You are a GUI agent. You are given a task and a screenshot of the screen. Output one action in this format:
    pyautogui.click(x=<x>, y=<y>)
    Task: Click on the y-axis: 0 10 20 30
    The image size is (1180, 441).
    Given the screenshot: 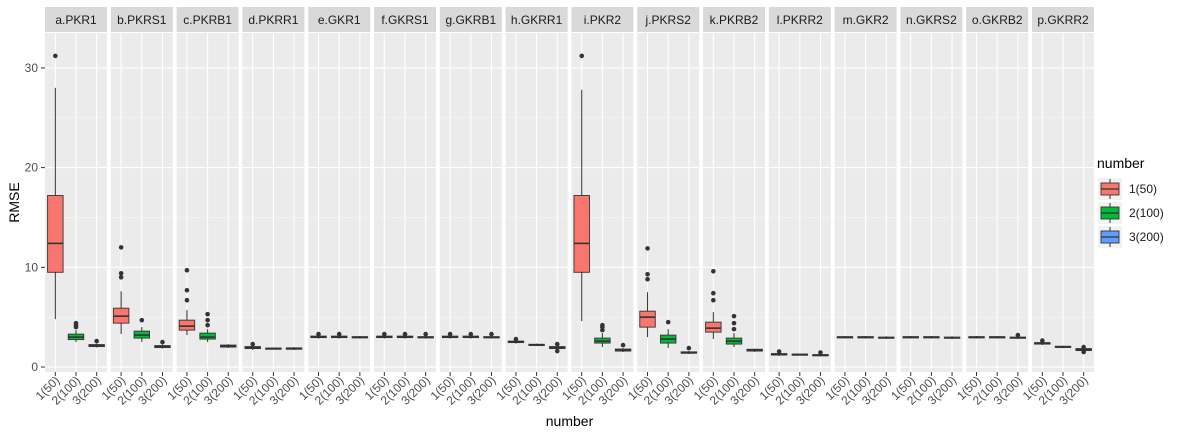 What is the action you would take?
    pyautogui.click(x=35, y=217)
    